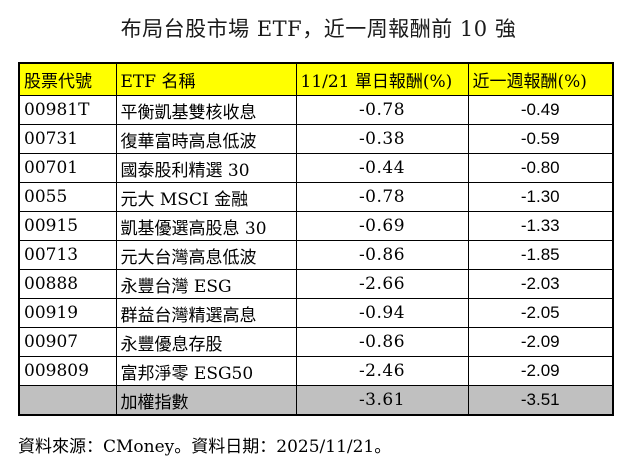 This screenshot has width=637, height=472. Describe the element at coordinates (206, 226) in the screenshot. I see `cell-name: 凱基優選高股息 30` at that location.